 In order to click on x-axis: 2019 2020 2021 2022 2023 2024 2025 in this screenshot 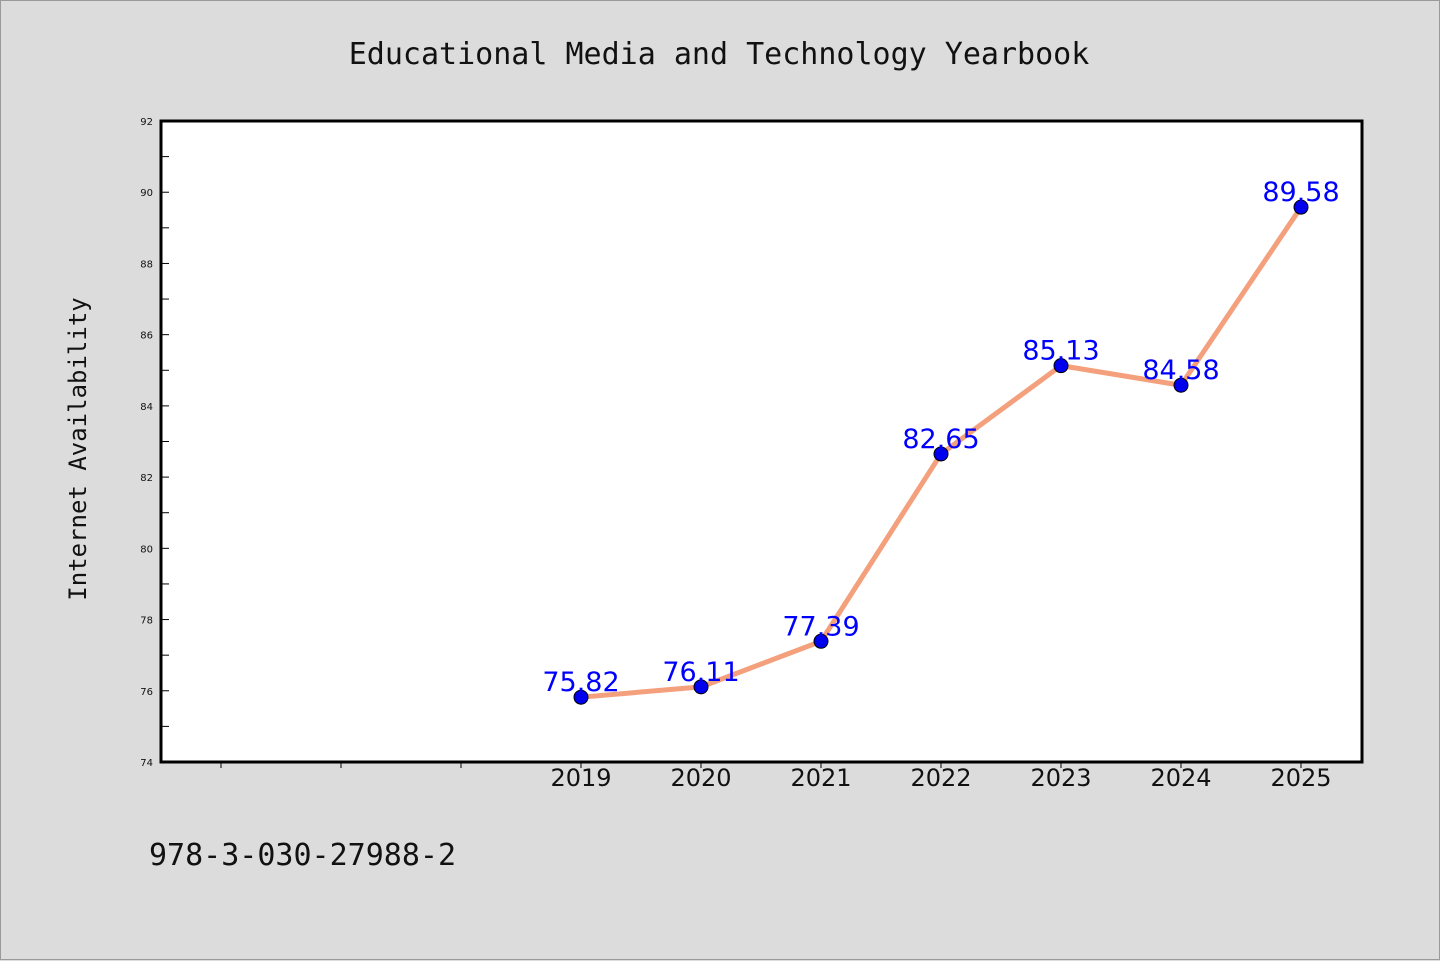, I will do `click(776, 777)`.